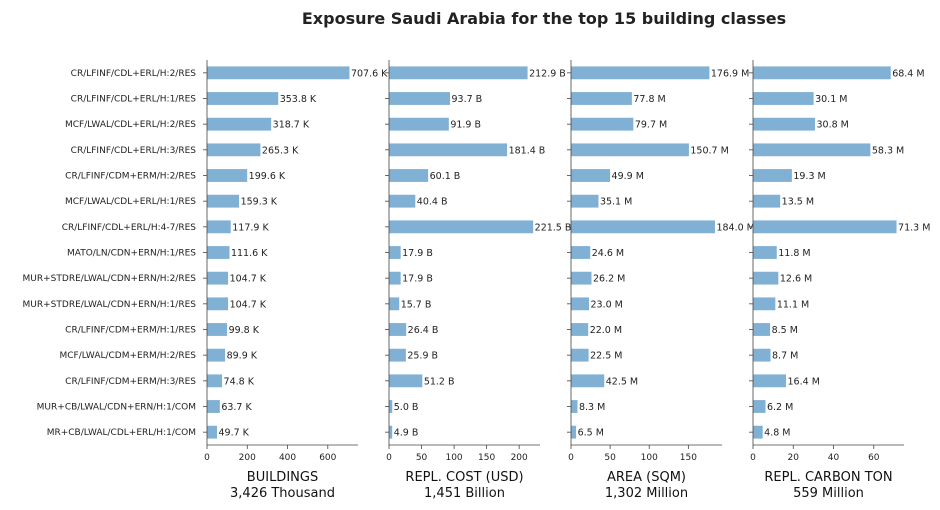  I want to click on x-axis-total-label: 559 Million, so click(828, 493).